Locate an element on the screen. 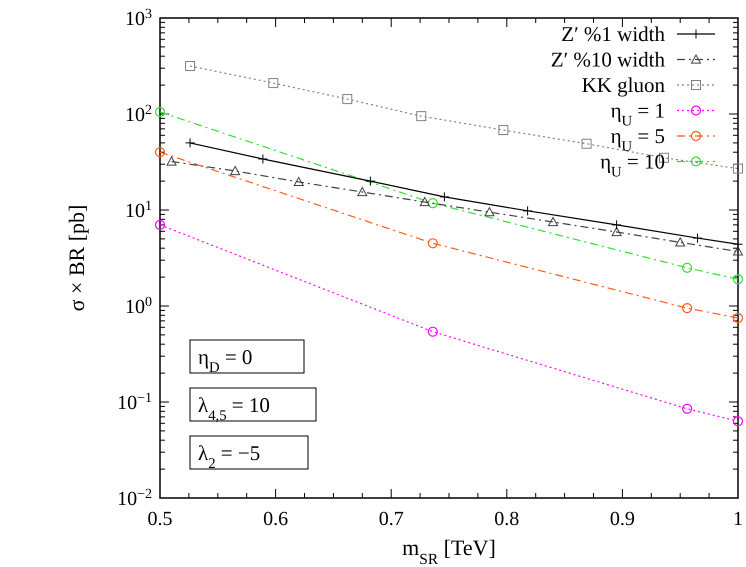  x-tick-label: 0.5 is located at coordinates (160, 519).